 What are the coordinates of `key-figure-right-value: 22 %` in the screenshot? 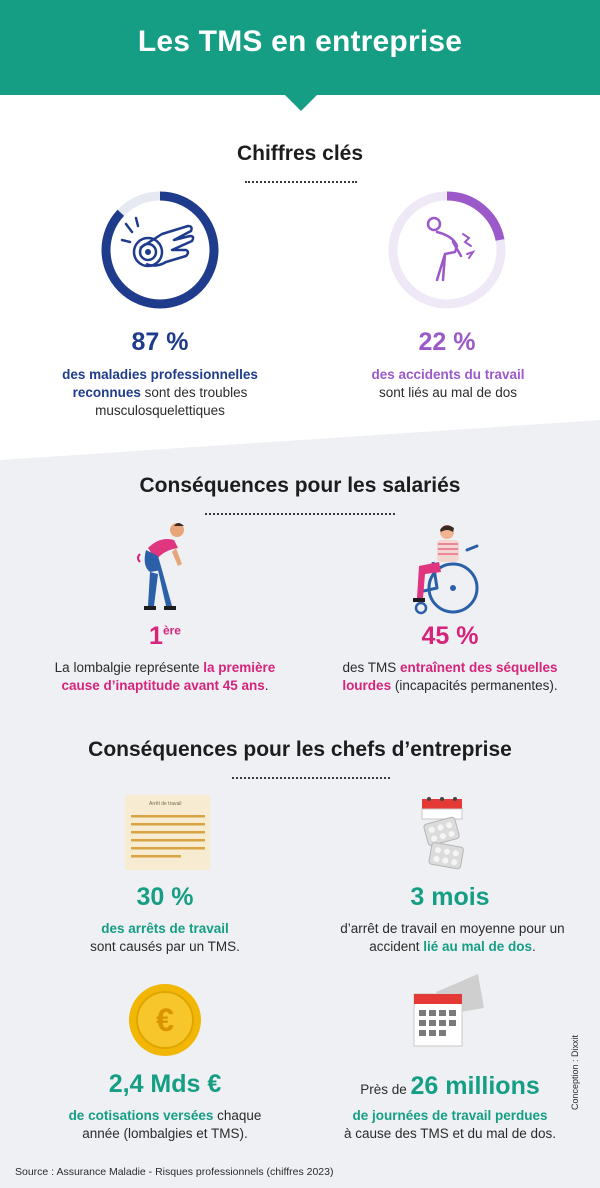 It's located at (447, 342).